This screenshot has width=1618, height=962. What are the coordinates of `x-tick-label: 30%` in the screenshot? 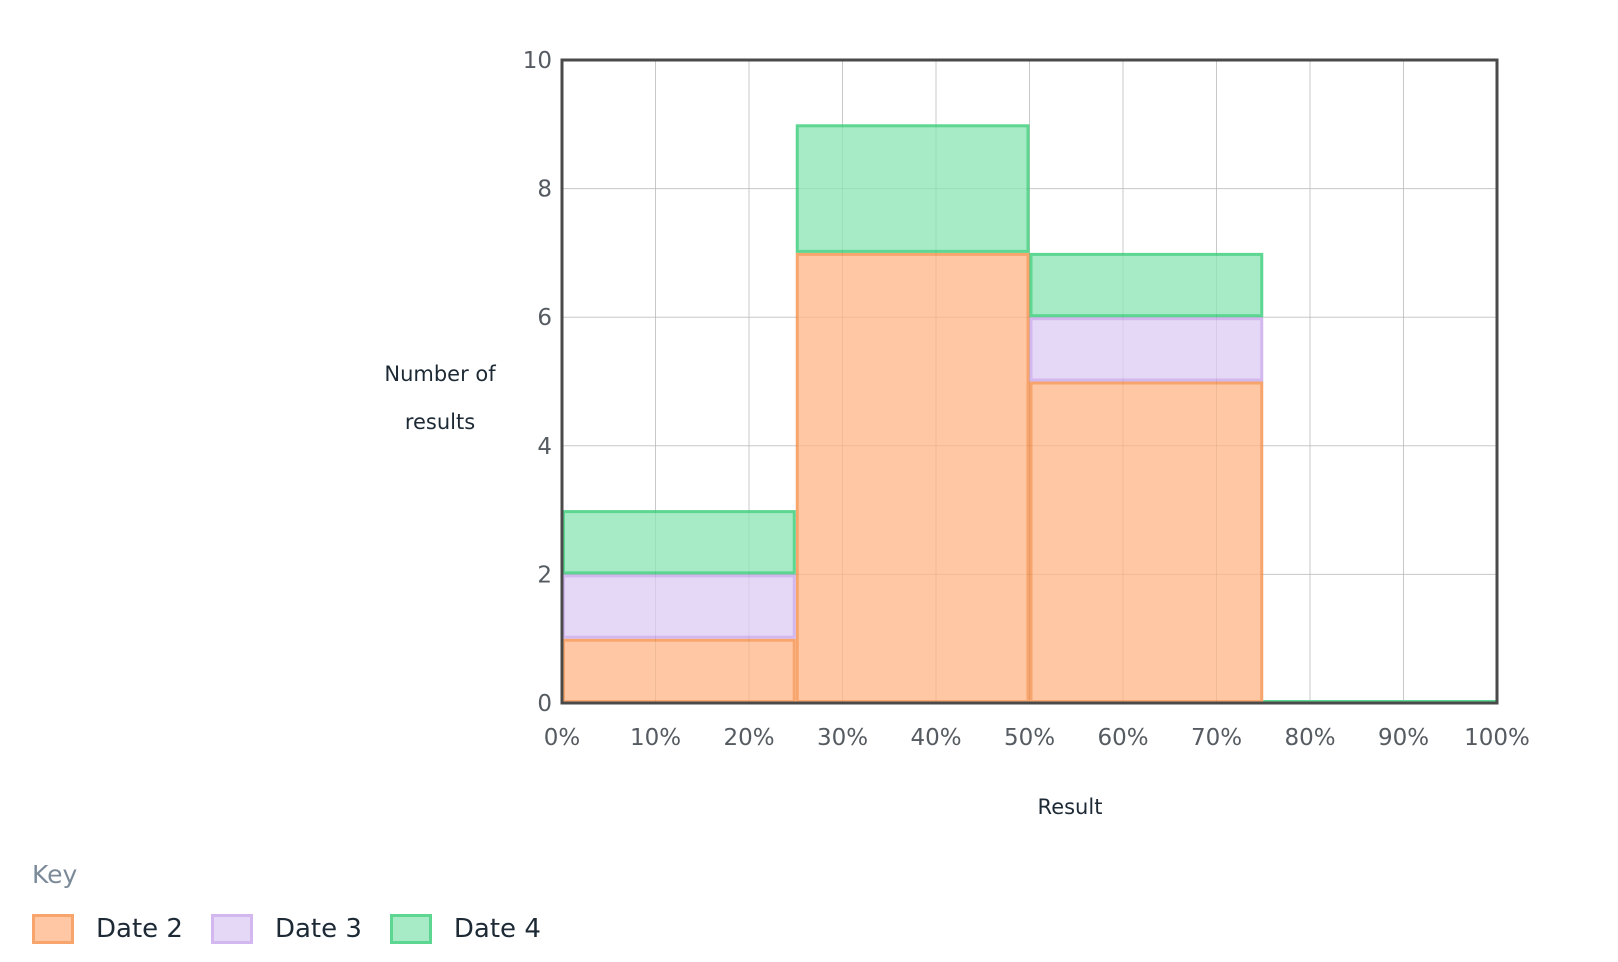 It's located at (842, 738).